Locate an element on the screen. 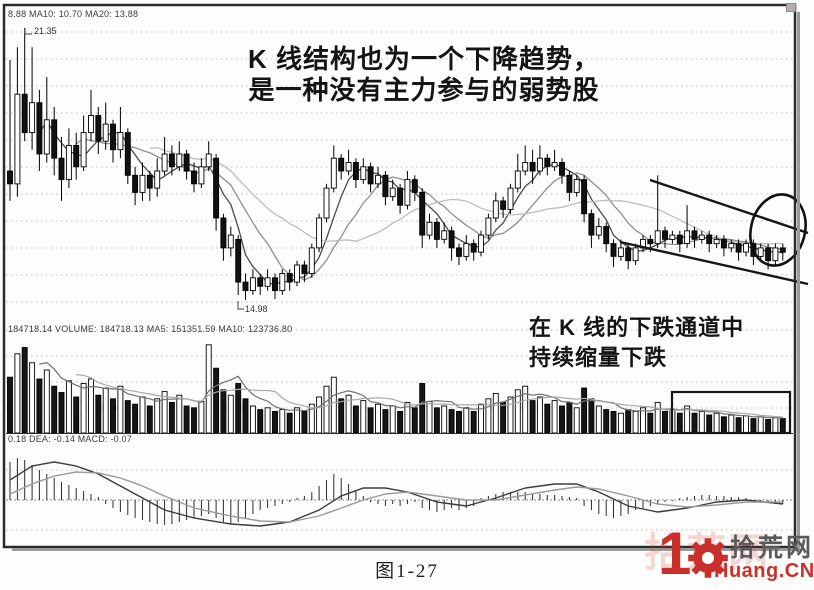  watermark: 拾荒网 1 拾荒网 Huang.CN is located at coordinates (729, 555).